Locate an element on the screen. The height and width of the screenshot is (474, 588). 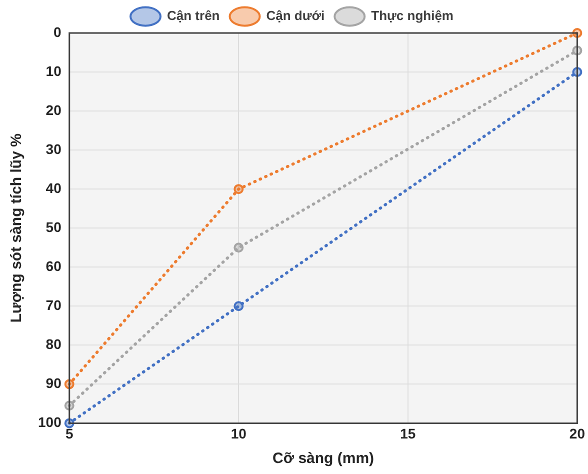
x-tick-label: 5 is located at coordinates (69, 433).